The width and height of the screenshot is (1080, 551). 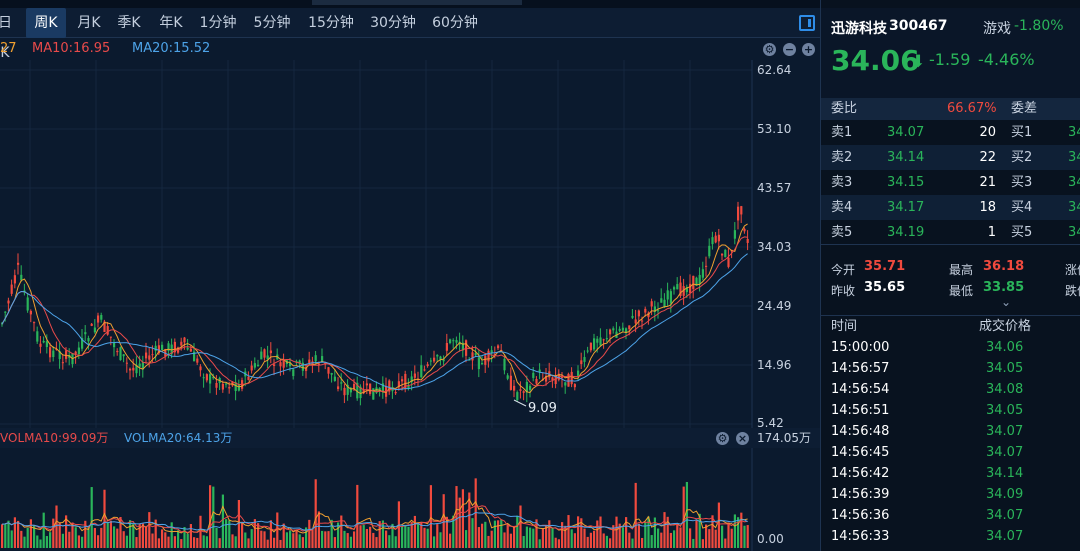 What do you see at coordinates (272, 23) in the screenshot?
I see `tab-5min: 5分钟` at bounding box center [272, 23].